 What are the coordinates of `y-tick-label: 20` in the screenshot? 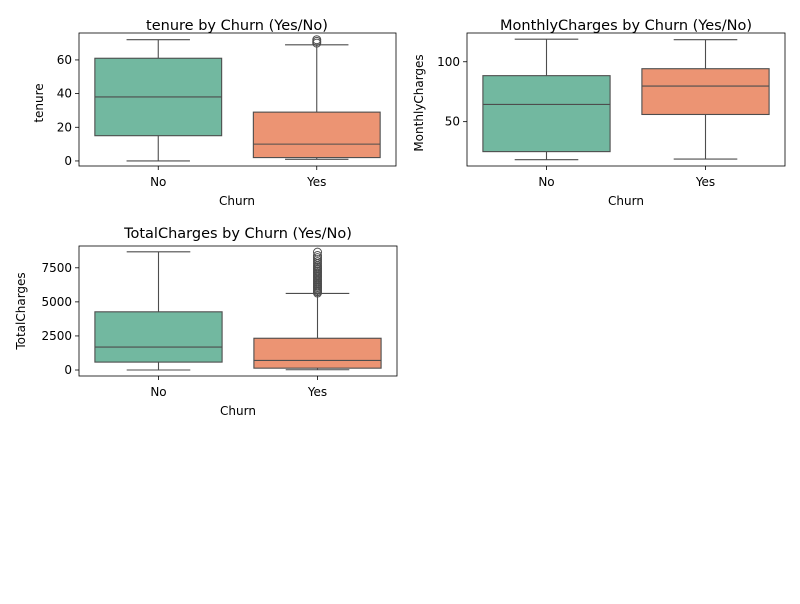 It's located at (64, 127).